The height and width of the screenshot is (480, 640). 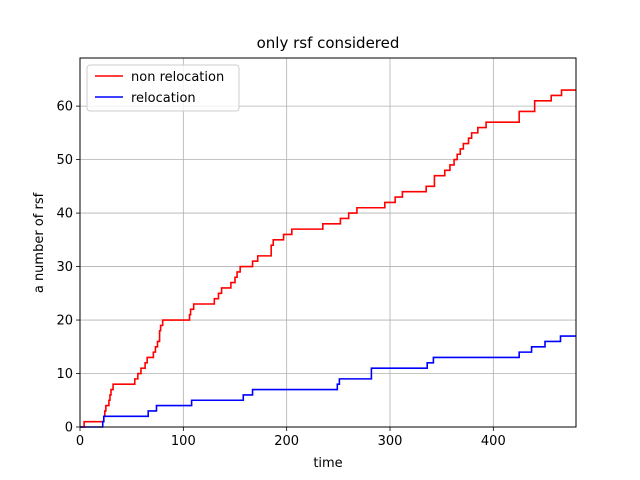 What do you see at coordinates (177, 77) in the screenshot?
I see `legend-label-non-relocation: non relocation` at bounding box center [177, 77].